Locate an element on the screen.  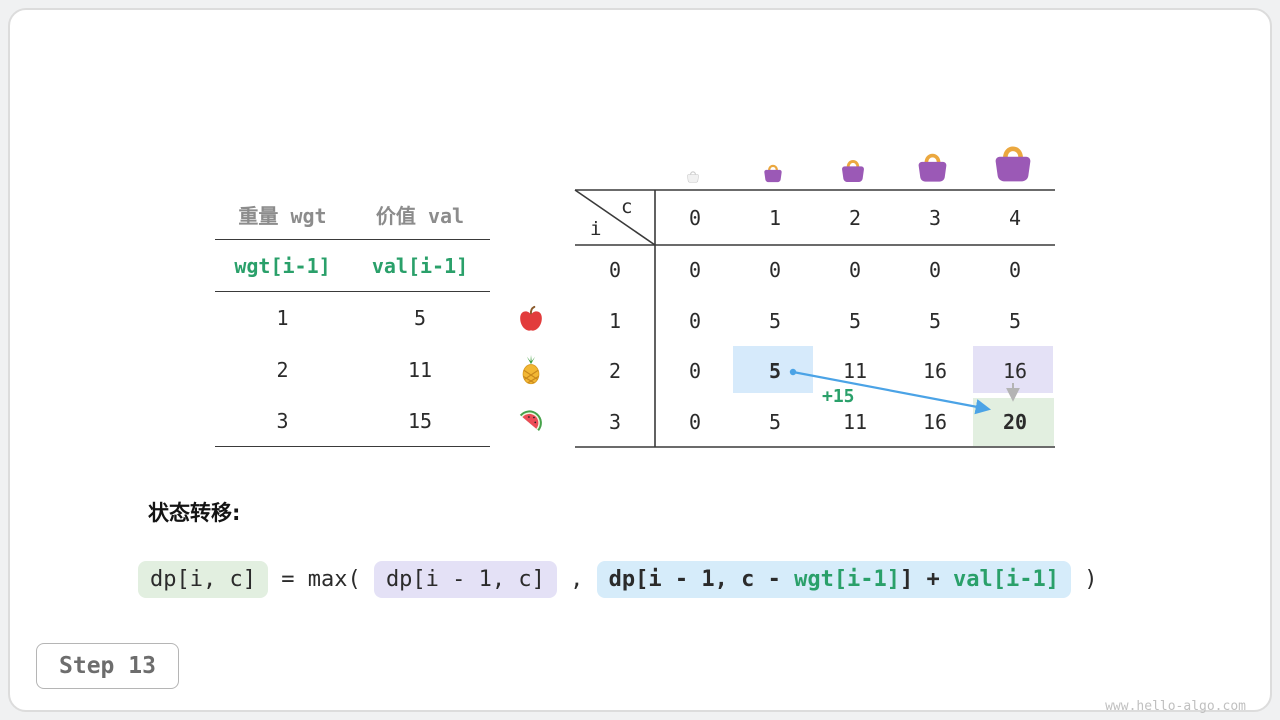
dp-cell-r1c2: 5 is located at coordinates (855, 320).